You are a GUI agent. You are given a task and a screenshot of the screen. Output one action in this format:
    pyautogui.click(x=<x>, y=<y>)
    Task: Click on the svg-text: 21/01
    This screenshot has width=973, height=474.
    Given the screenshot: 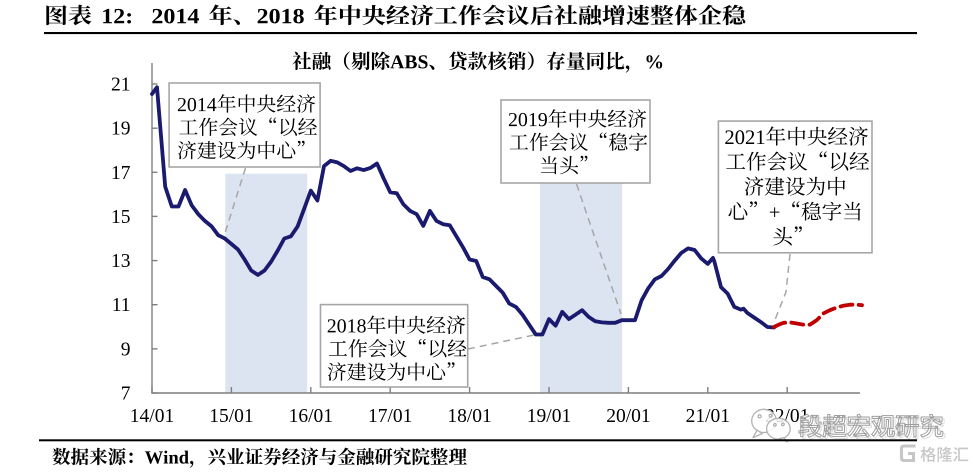 What is the action you would take?
    pyautogui.click(x=708, y=416)
    